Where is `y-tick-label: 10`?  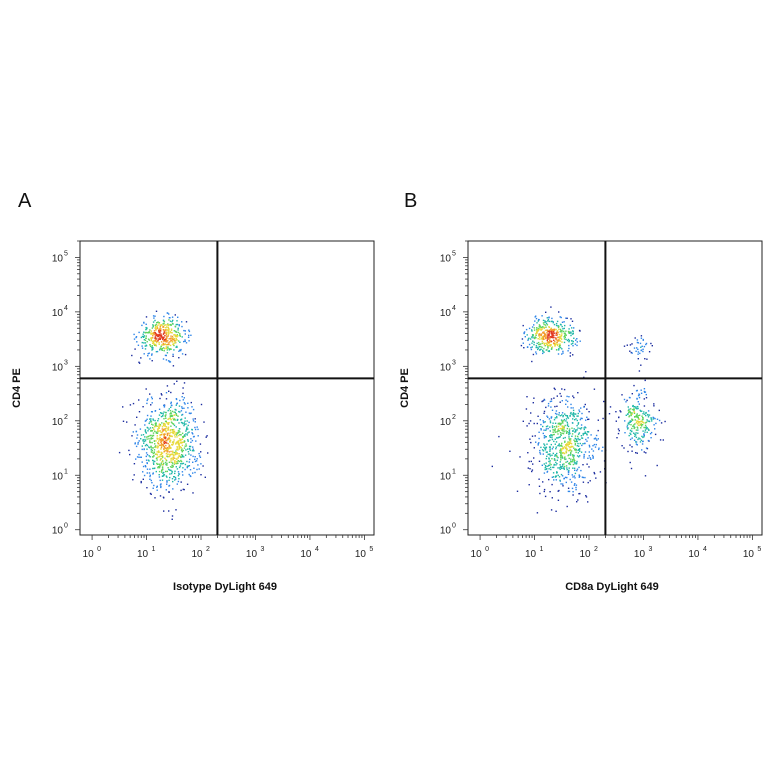 y-tick-label: 10 is located at coordinates (58, 367).